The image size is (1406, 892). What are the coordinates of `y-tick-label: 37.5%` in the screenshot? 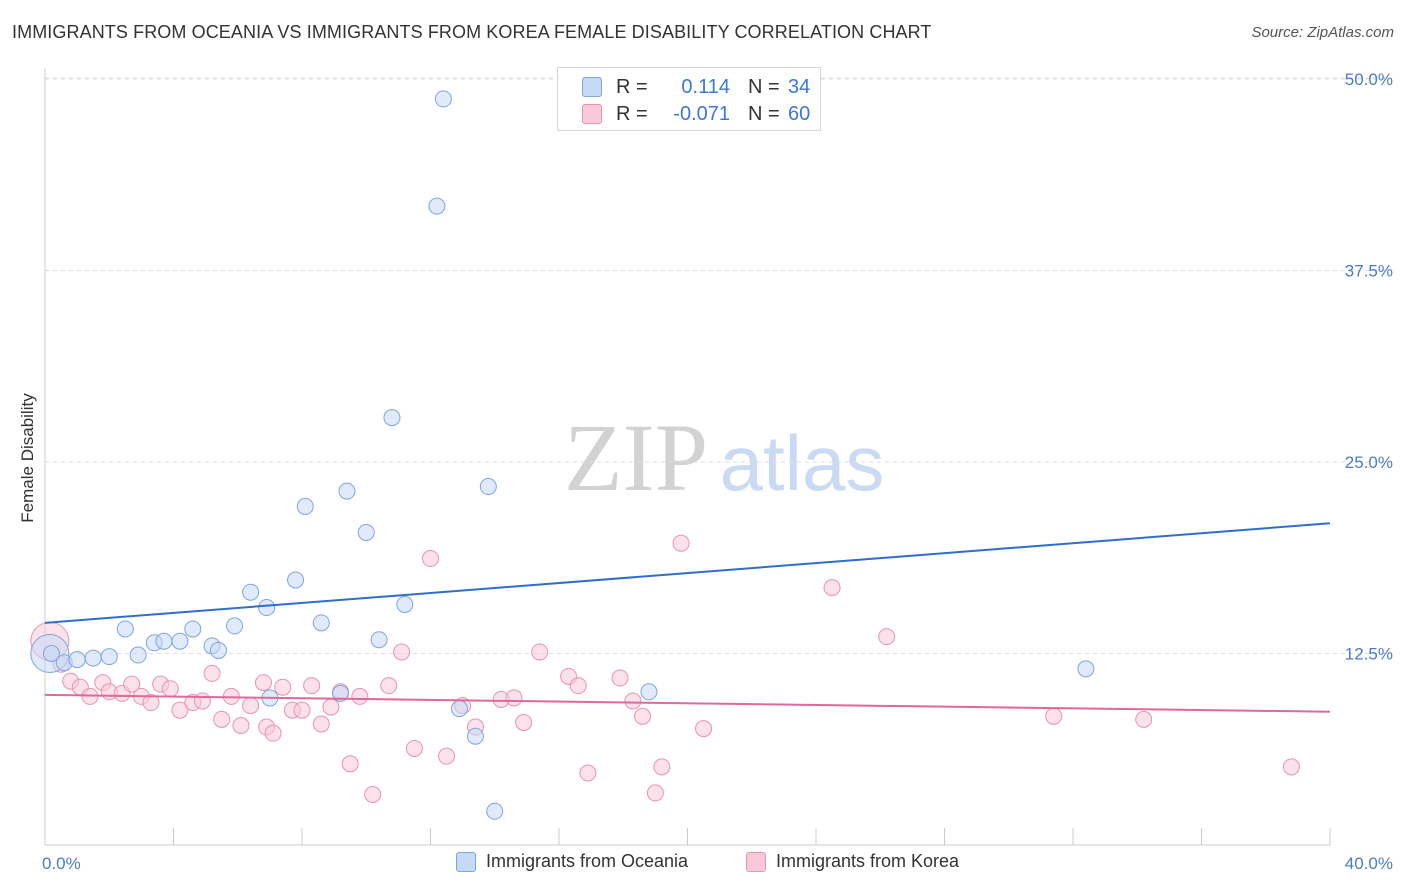 It's located at (1369, 271).